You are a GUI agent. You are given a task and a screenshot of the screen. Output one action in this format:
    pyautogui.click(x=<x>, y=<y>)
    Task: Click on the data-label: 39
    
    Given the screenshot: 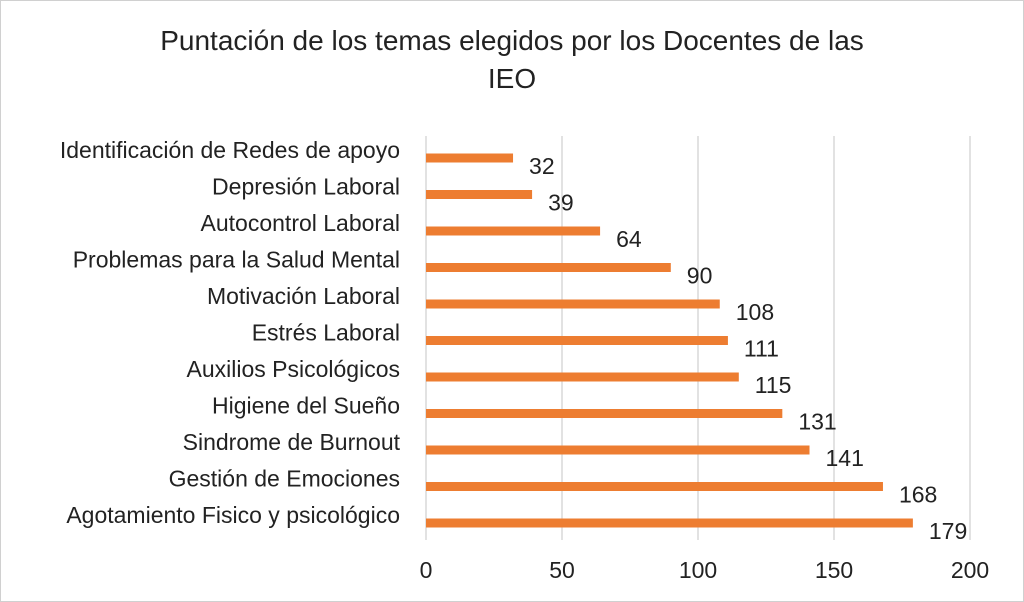 What is the action you would take?
    pyautogui.click(x=561, y=203)
    